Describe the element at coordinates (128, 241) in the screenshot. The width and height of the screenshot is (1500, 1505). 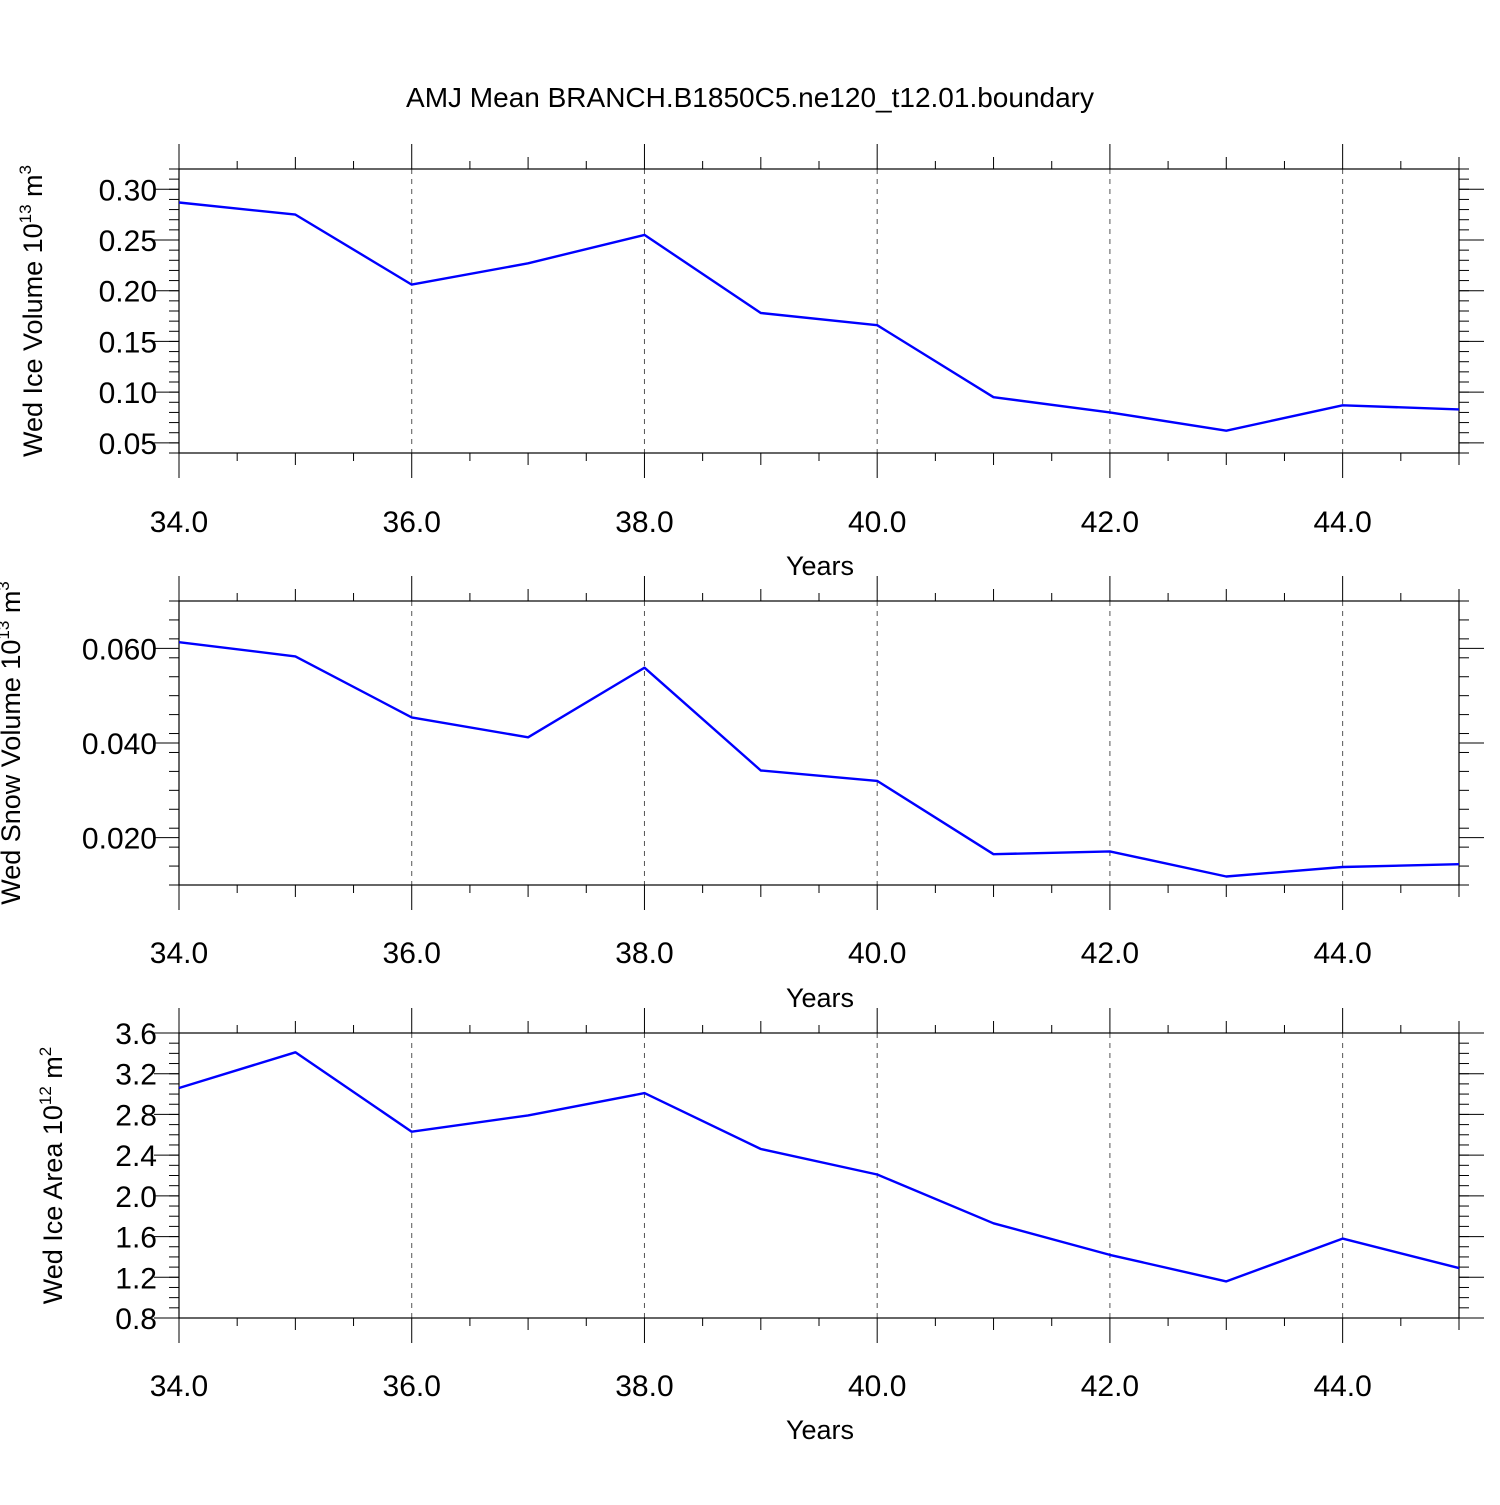
I see `y-tick-label: 0.25` at that location.